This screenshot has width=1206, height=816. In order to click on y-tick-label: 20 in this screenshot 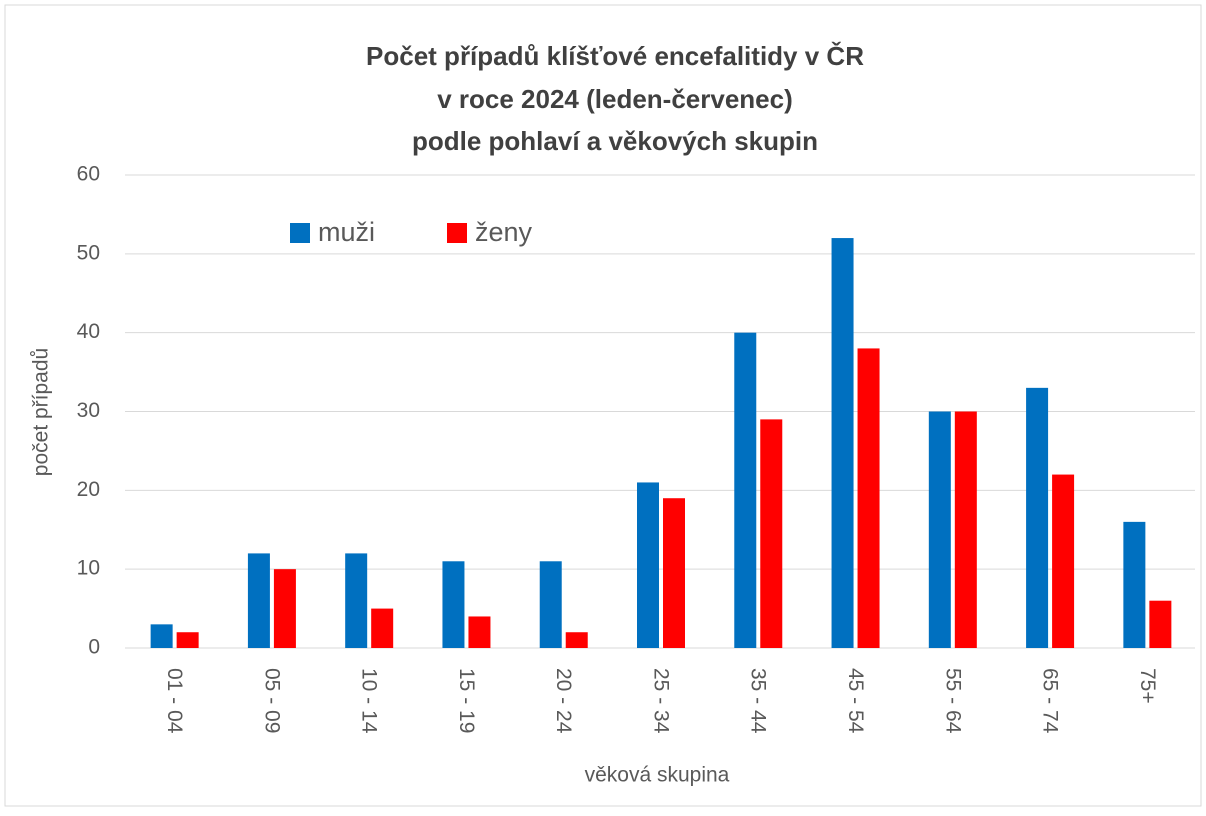, I will do `click(88, 489)`.